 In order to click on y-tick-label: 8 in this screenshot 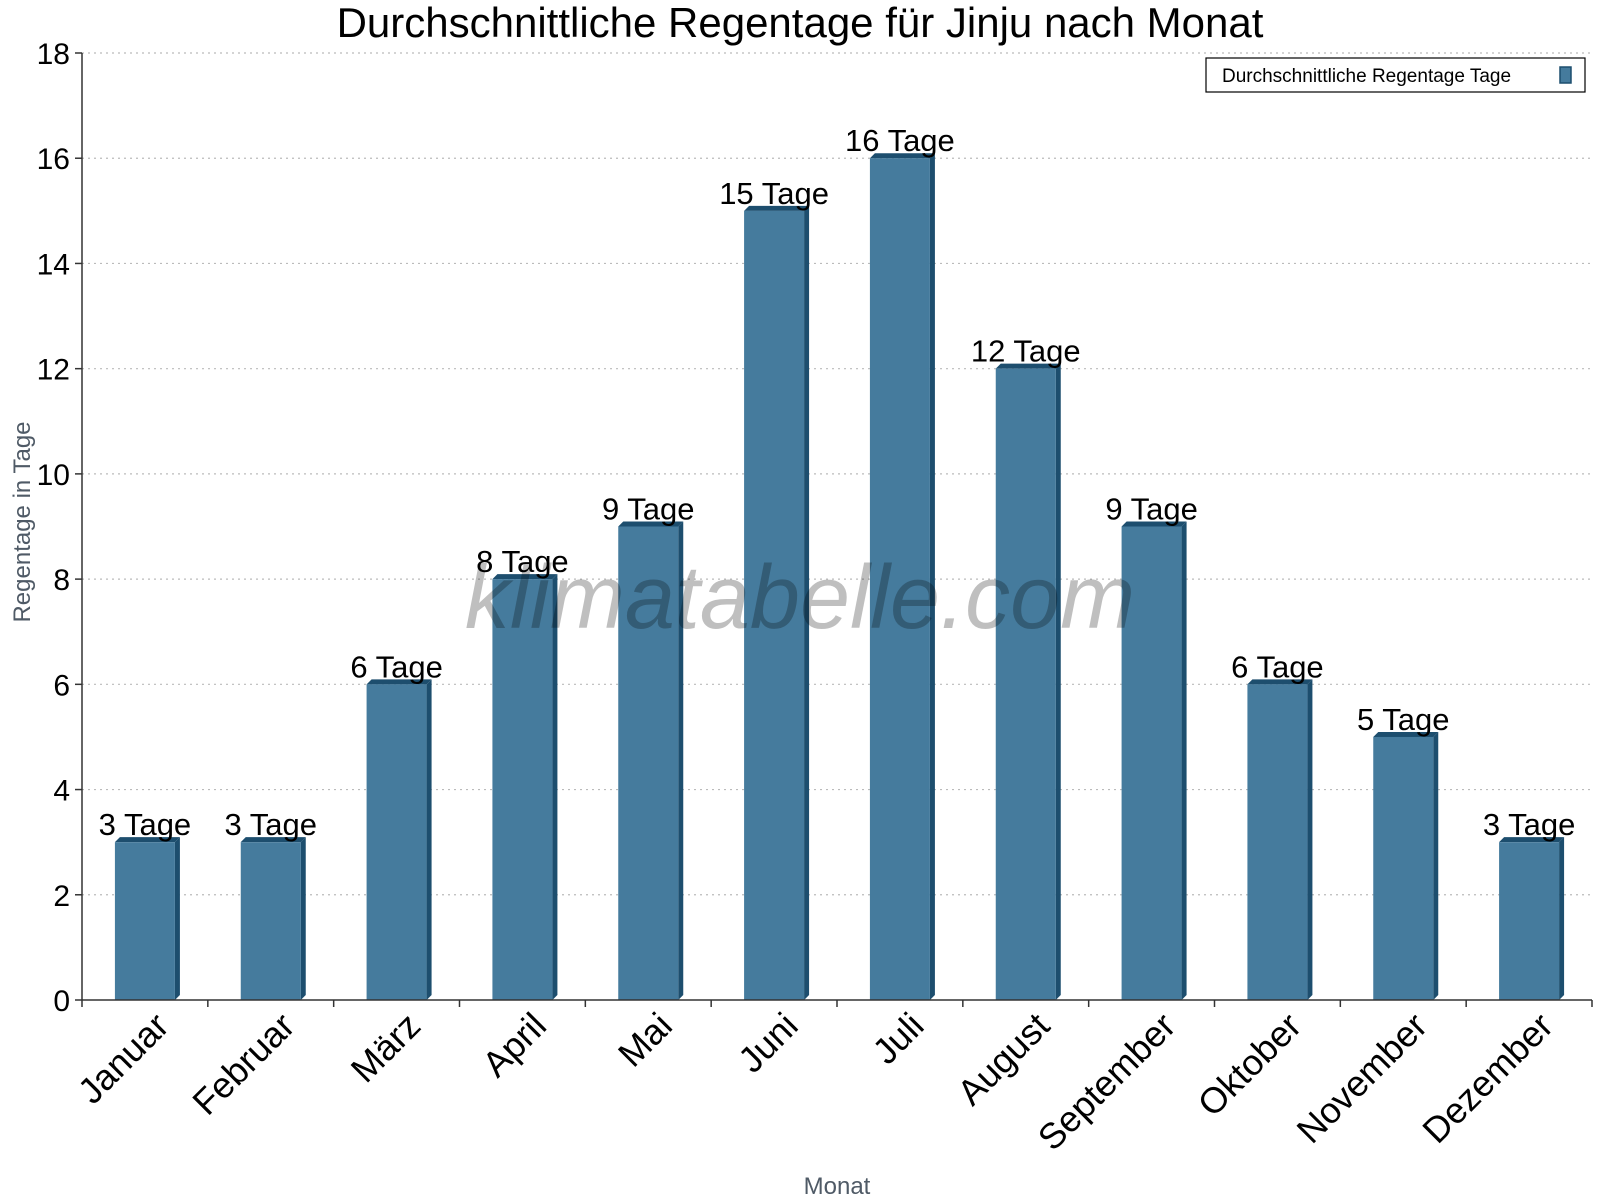, I will do `click(61, 580)`.